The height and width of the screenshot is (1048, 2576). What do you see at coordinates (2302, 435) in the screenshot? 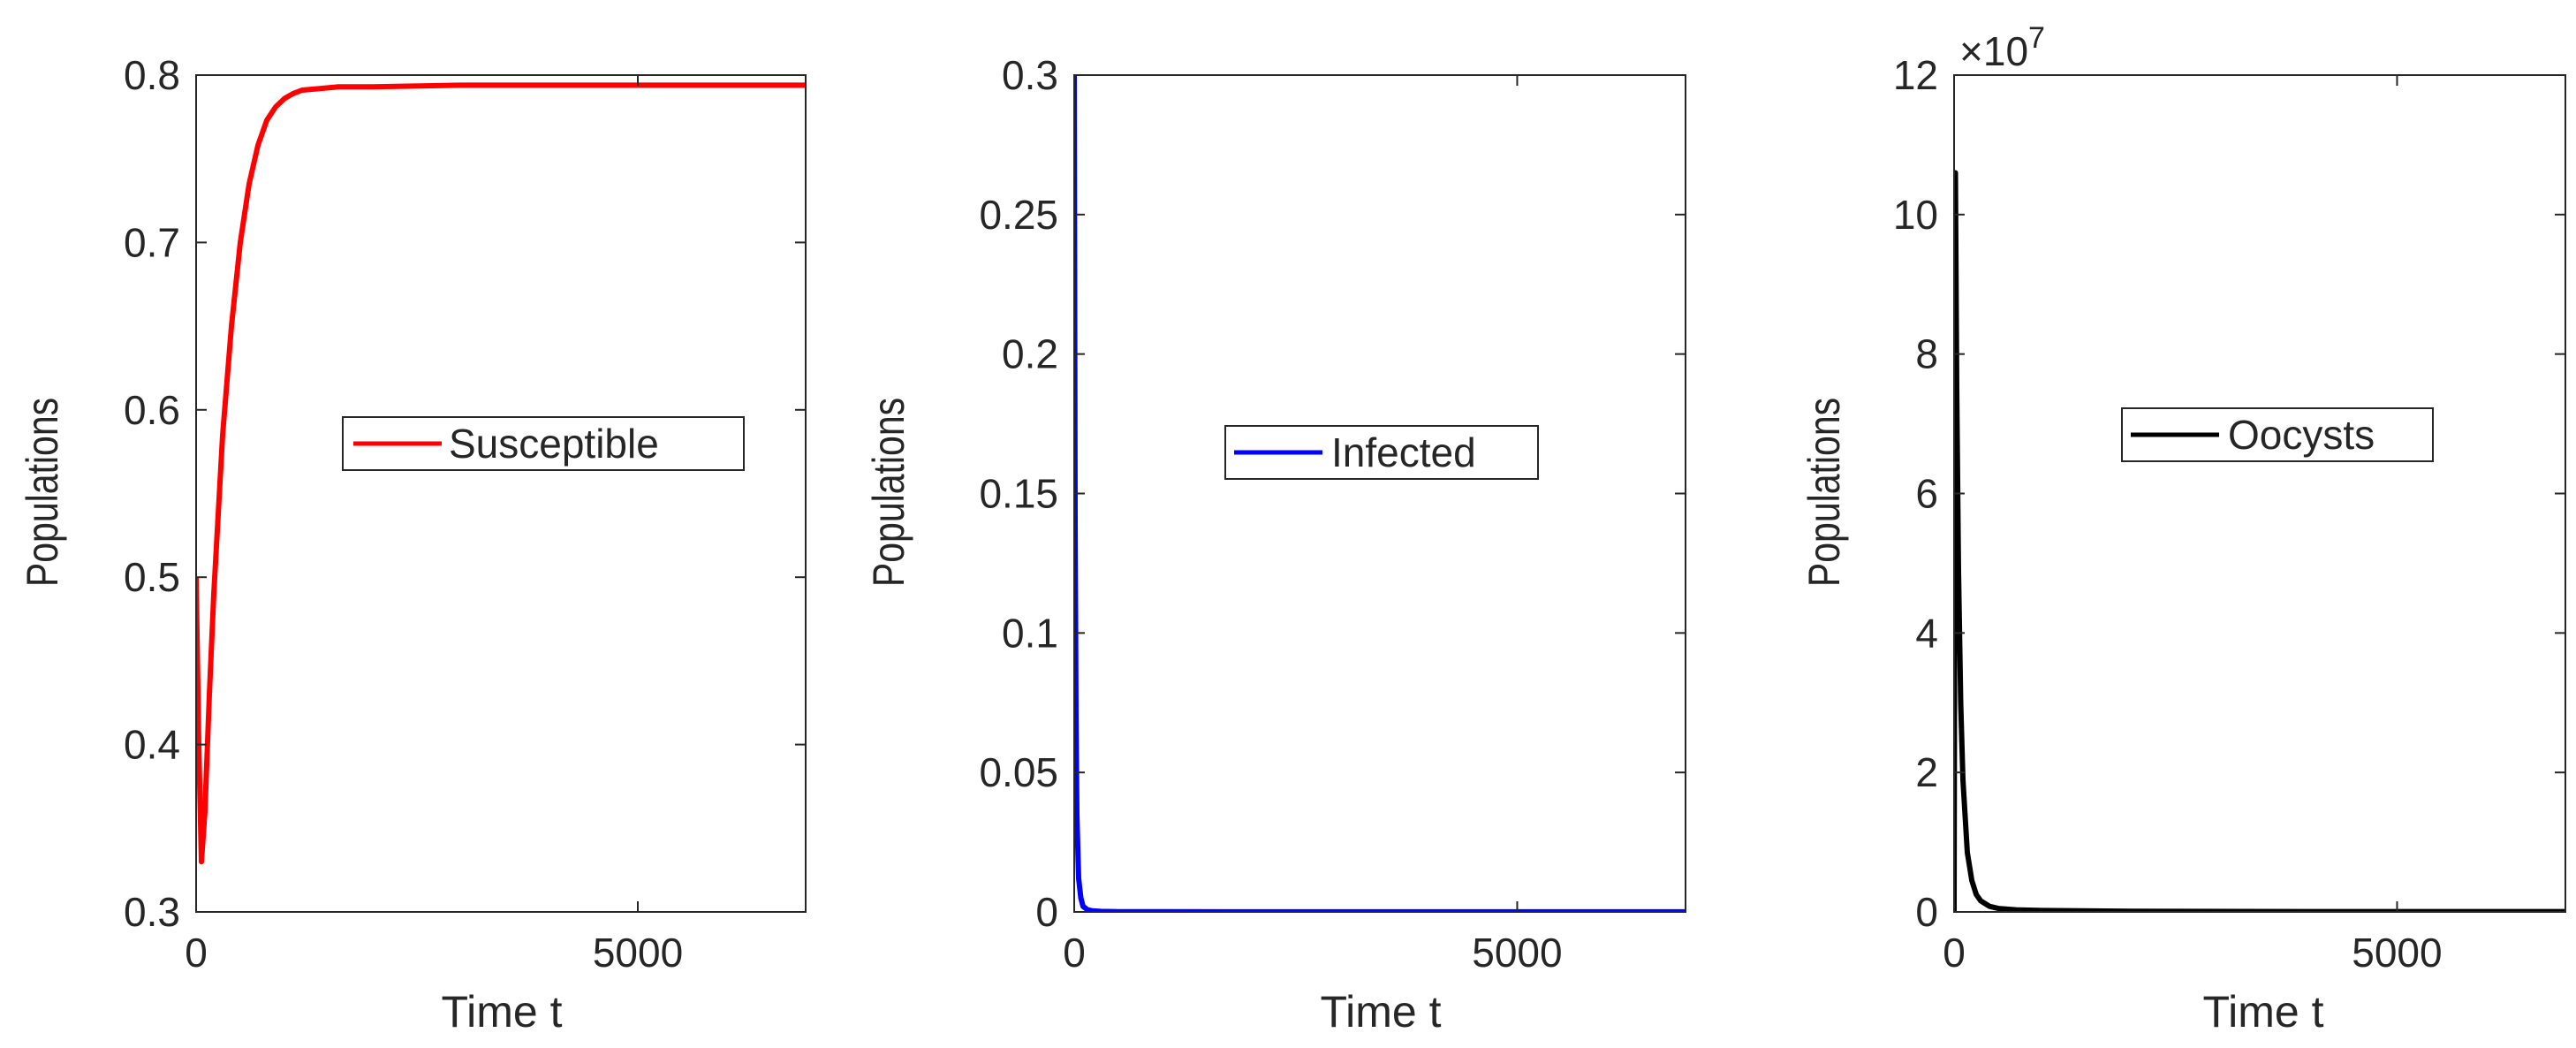
I see `legend-label: Oocysts` at bounding box center [2302, 435].